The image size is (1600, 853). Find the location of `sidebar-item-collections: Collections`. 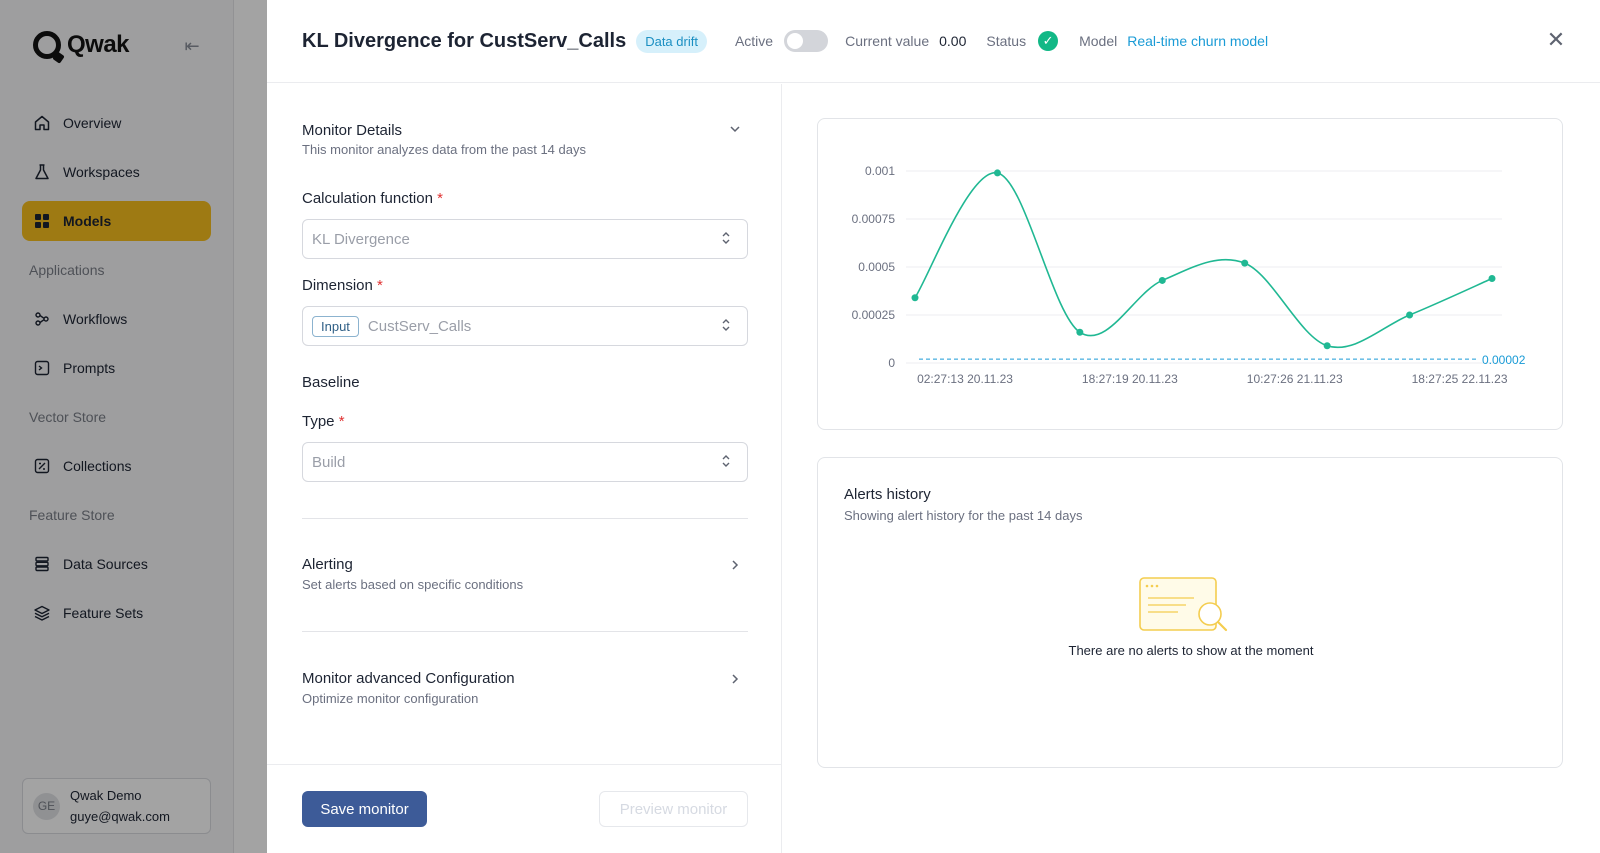

sidebar-item-collections: Collections is located at coordinates (116, 466).